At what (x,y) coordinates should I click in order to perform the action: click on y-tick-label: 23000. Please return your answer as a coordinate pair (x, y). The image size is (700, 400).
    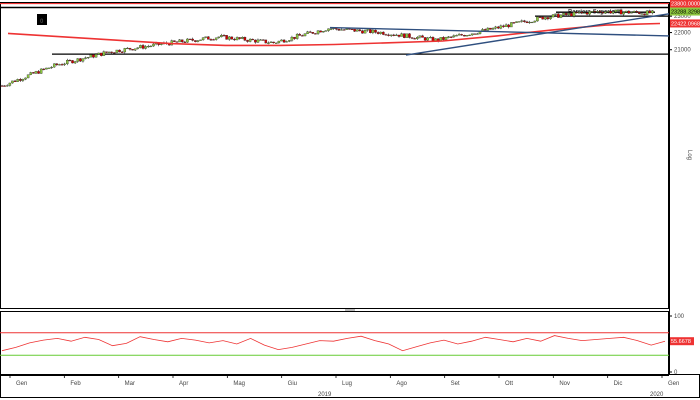
    Looking at the image, I should click on (682, 17).